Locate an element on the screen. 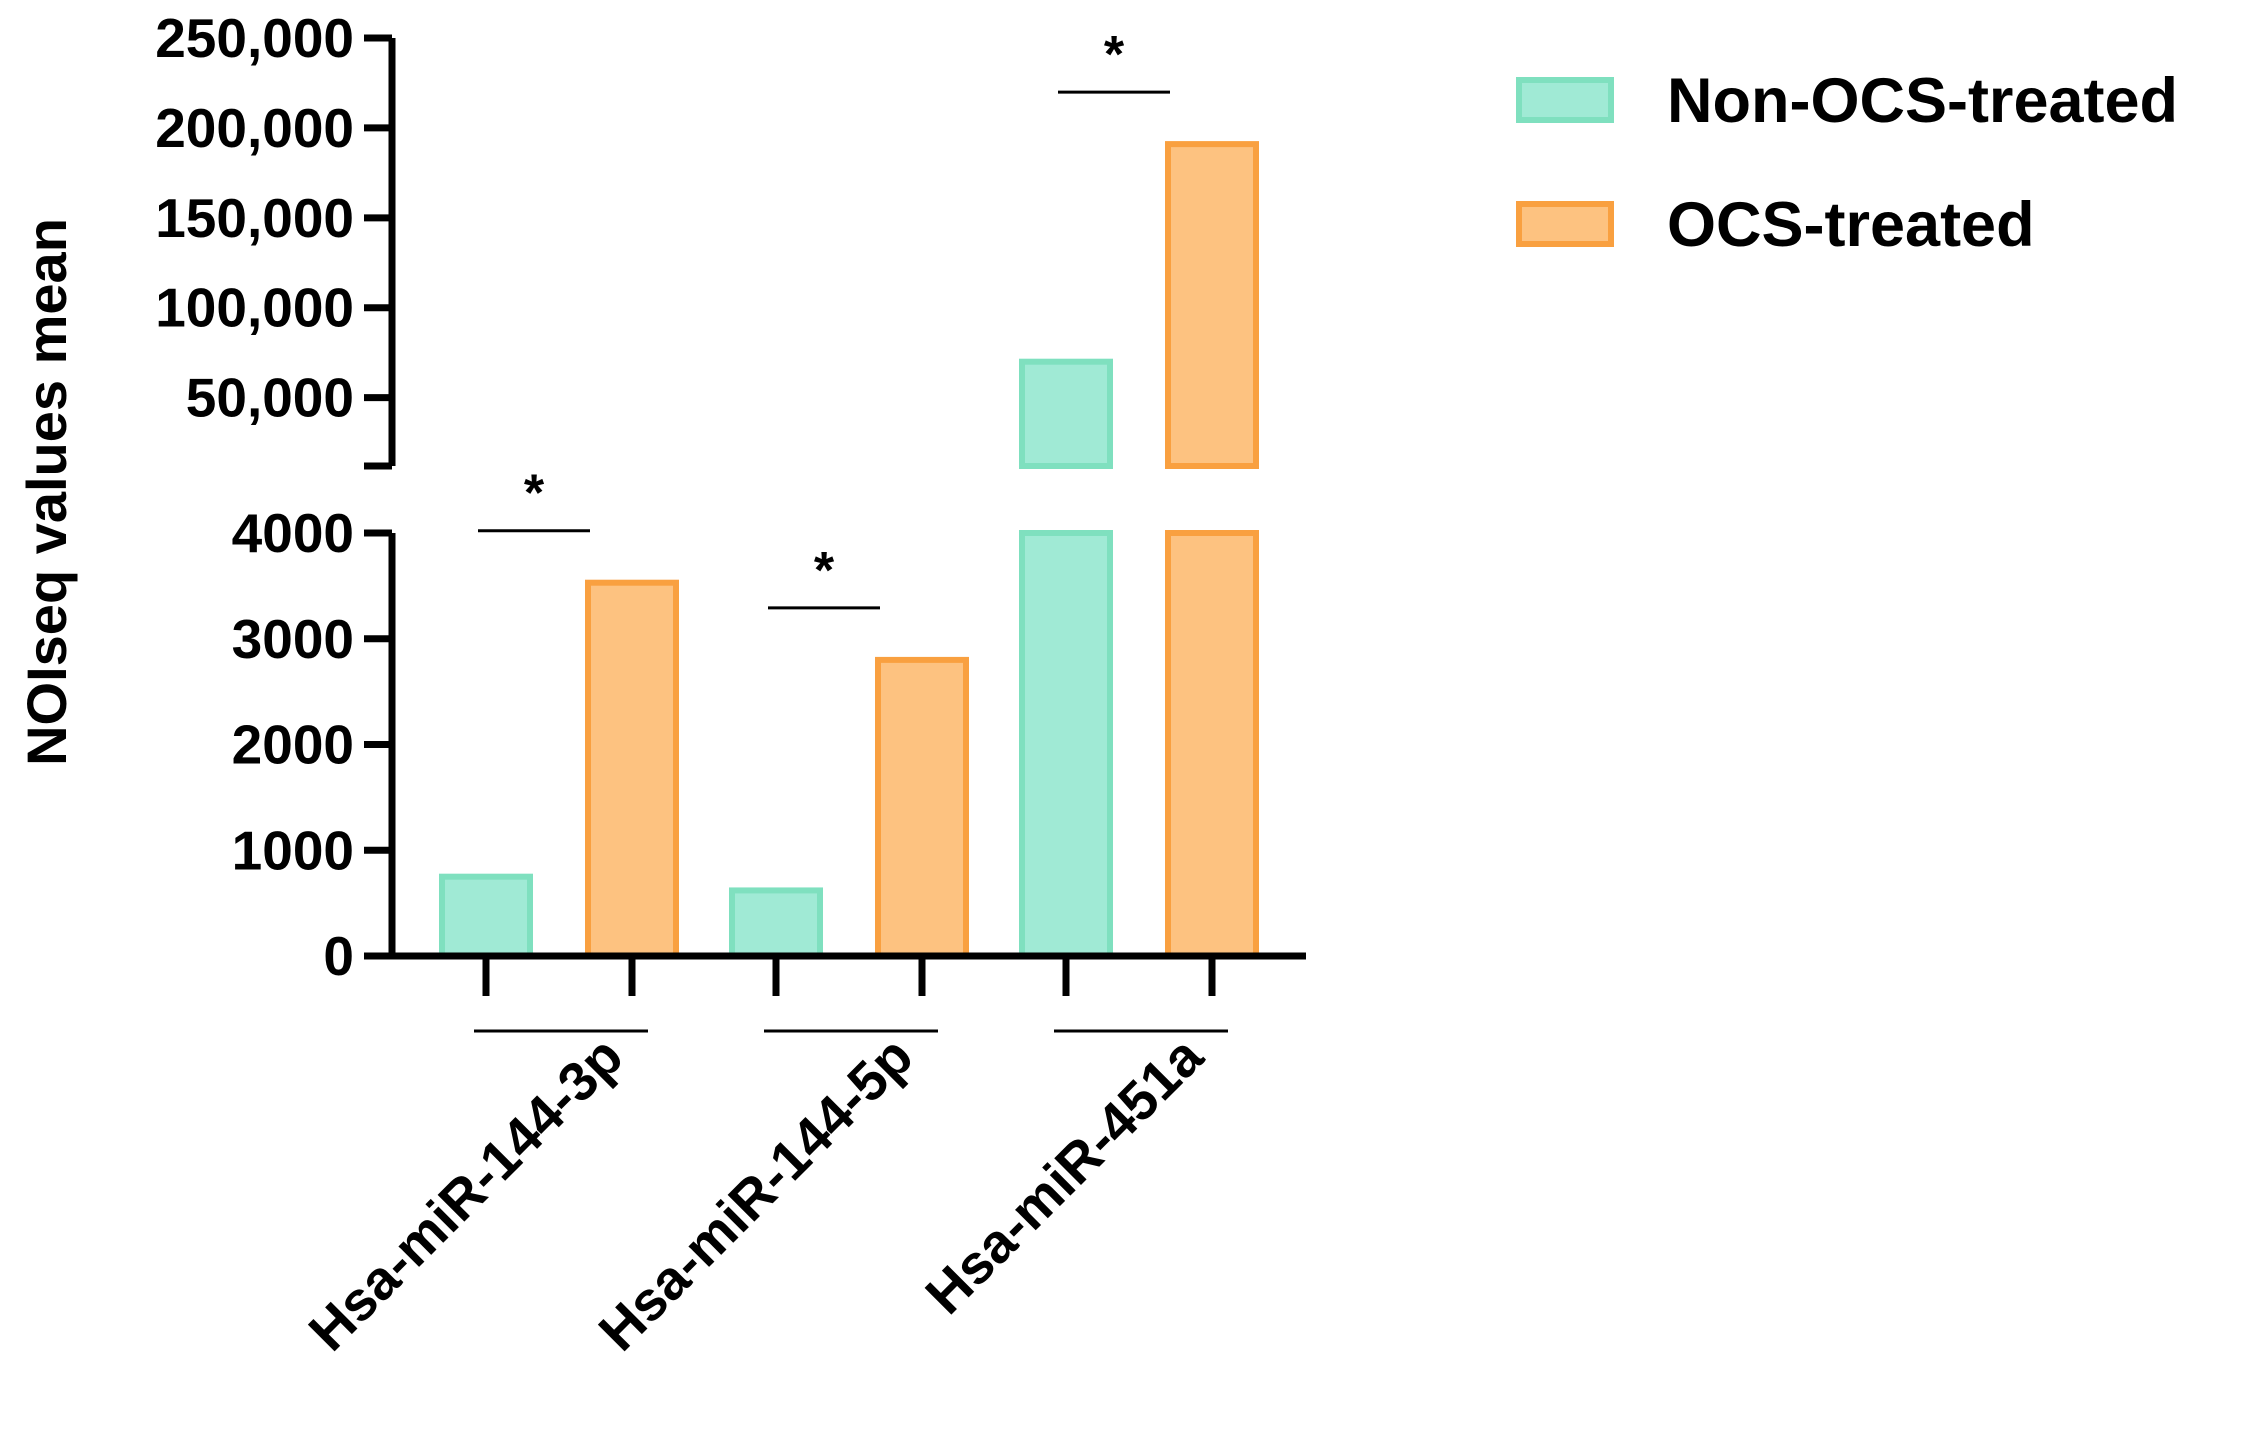 The width and height of the screenshot is (2242, 1437). y-tick-label: 100,000 is located at coordinates (254, 308).